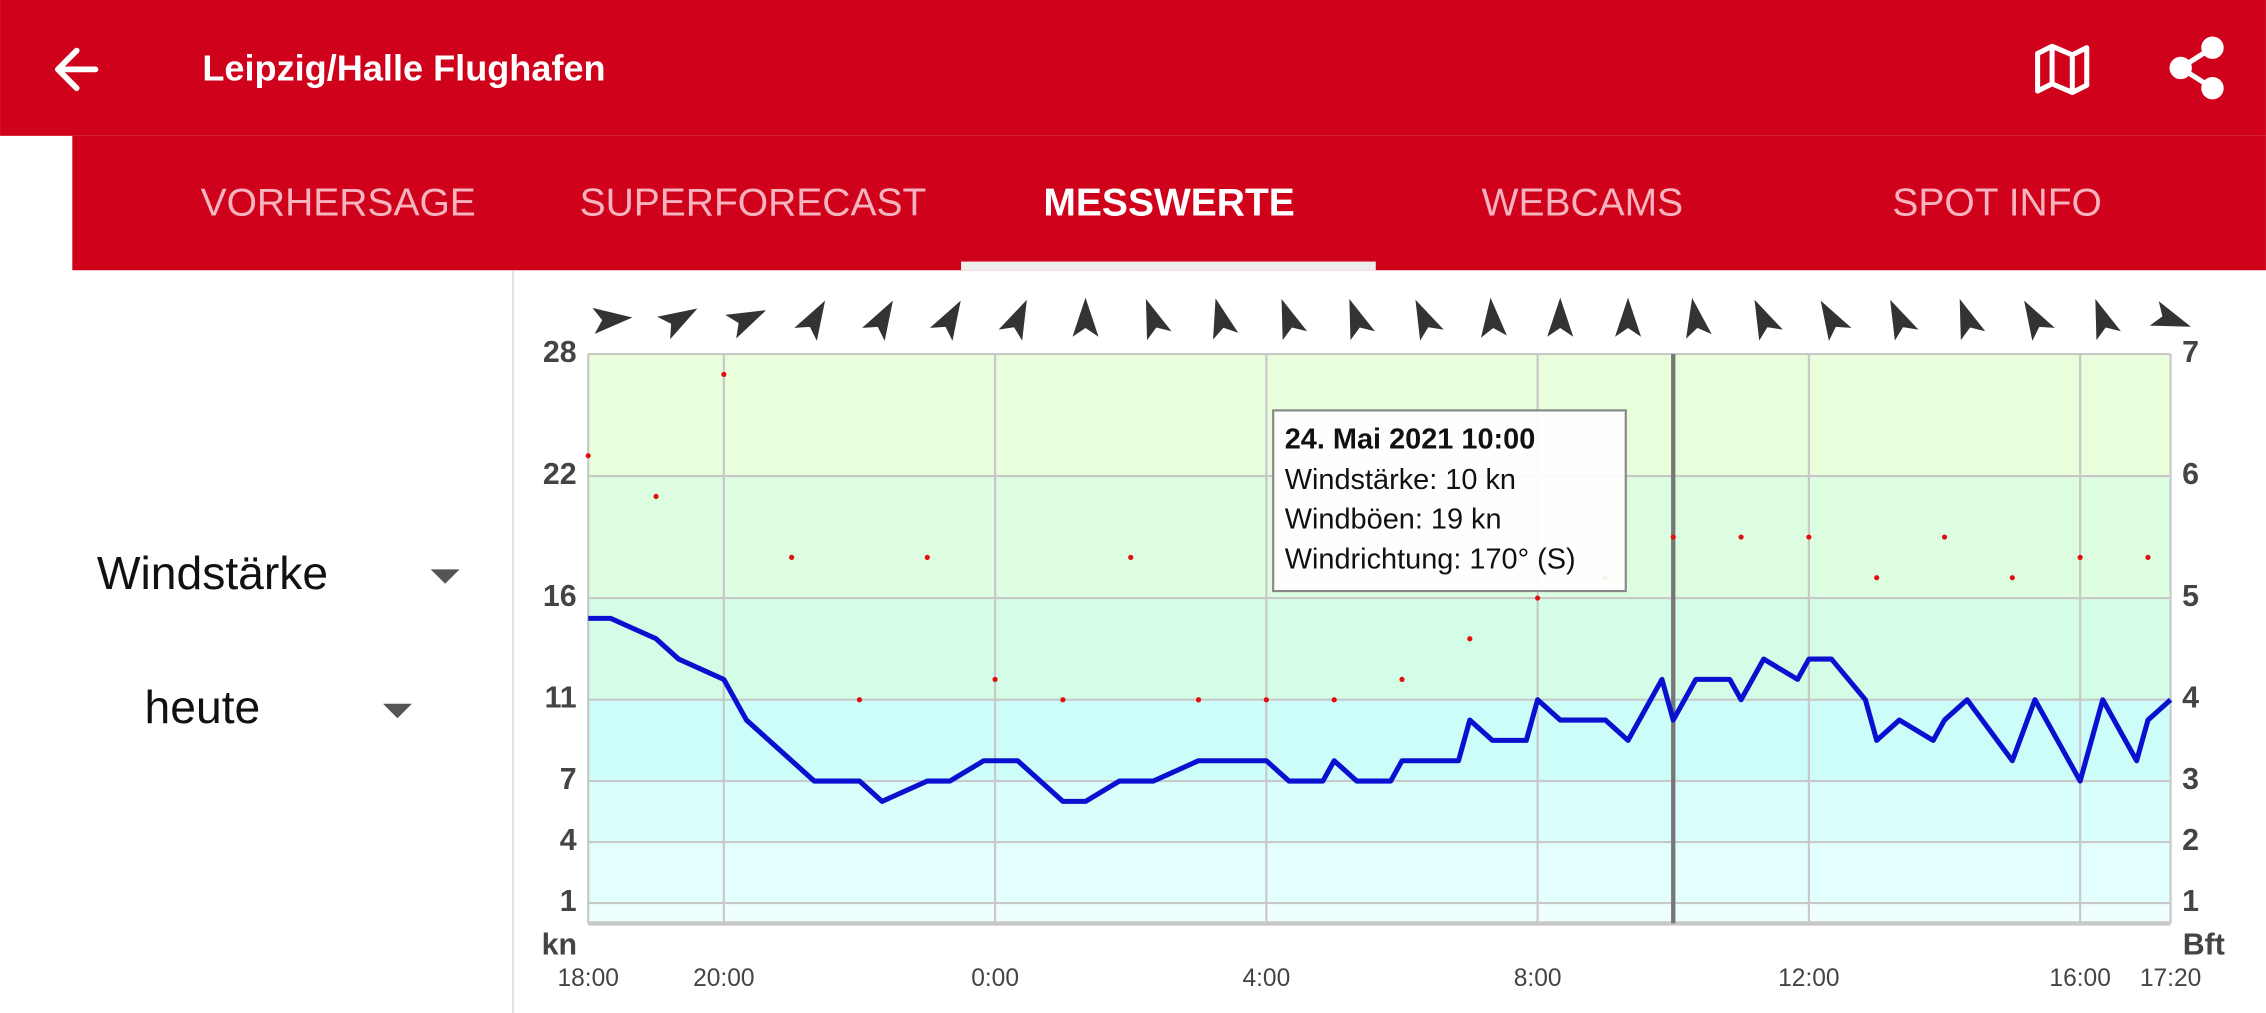 Image resolution: width=2266 pixels, height=1013 pixels. I want to click on y-tick-label: 16, so click(560, 596).